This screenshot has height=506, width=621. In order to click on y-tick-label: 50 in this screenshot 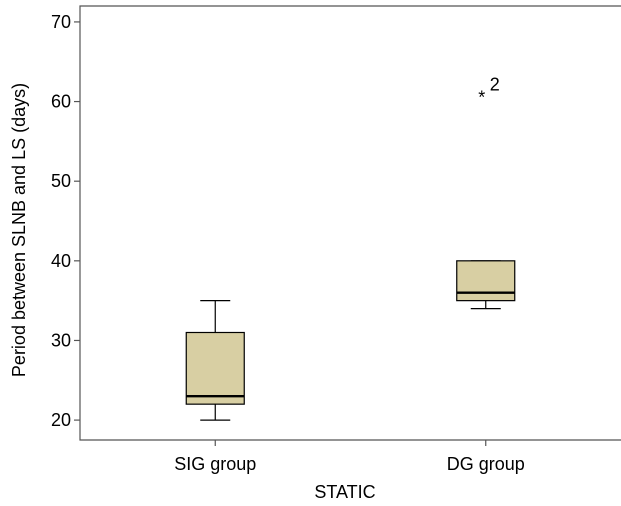, I will do `click(61, 181)`.